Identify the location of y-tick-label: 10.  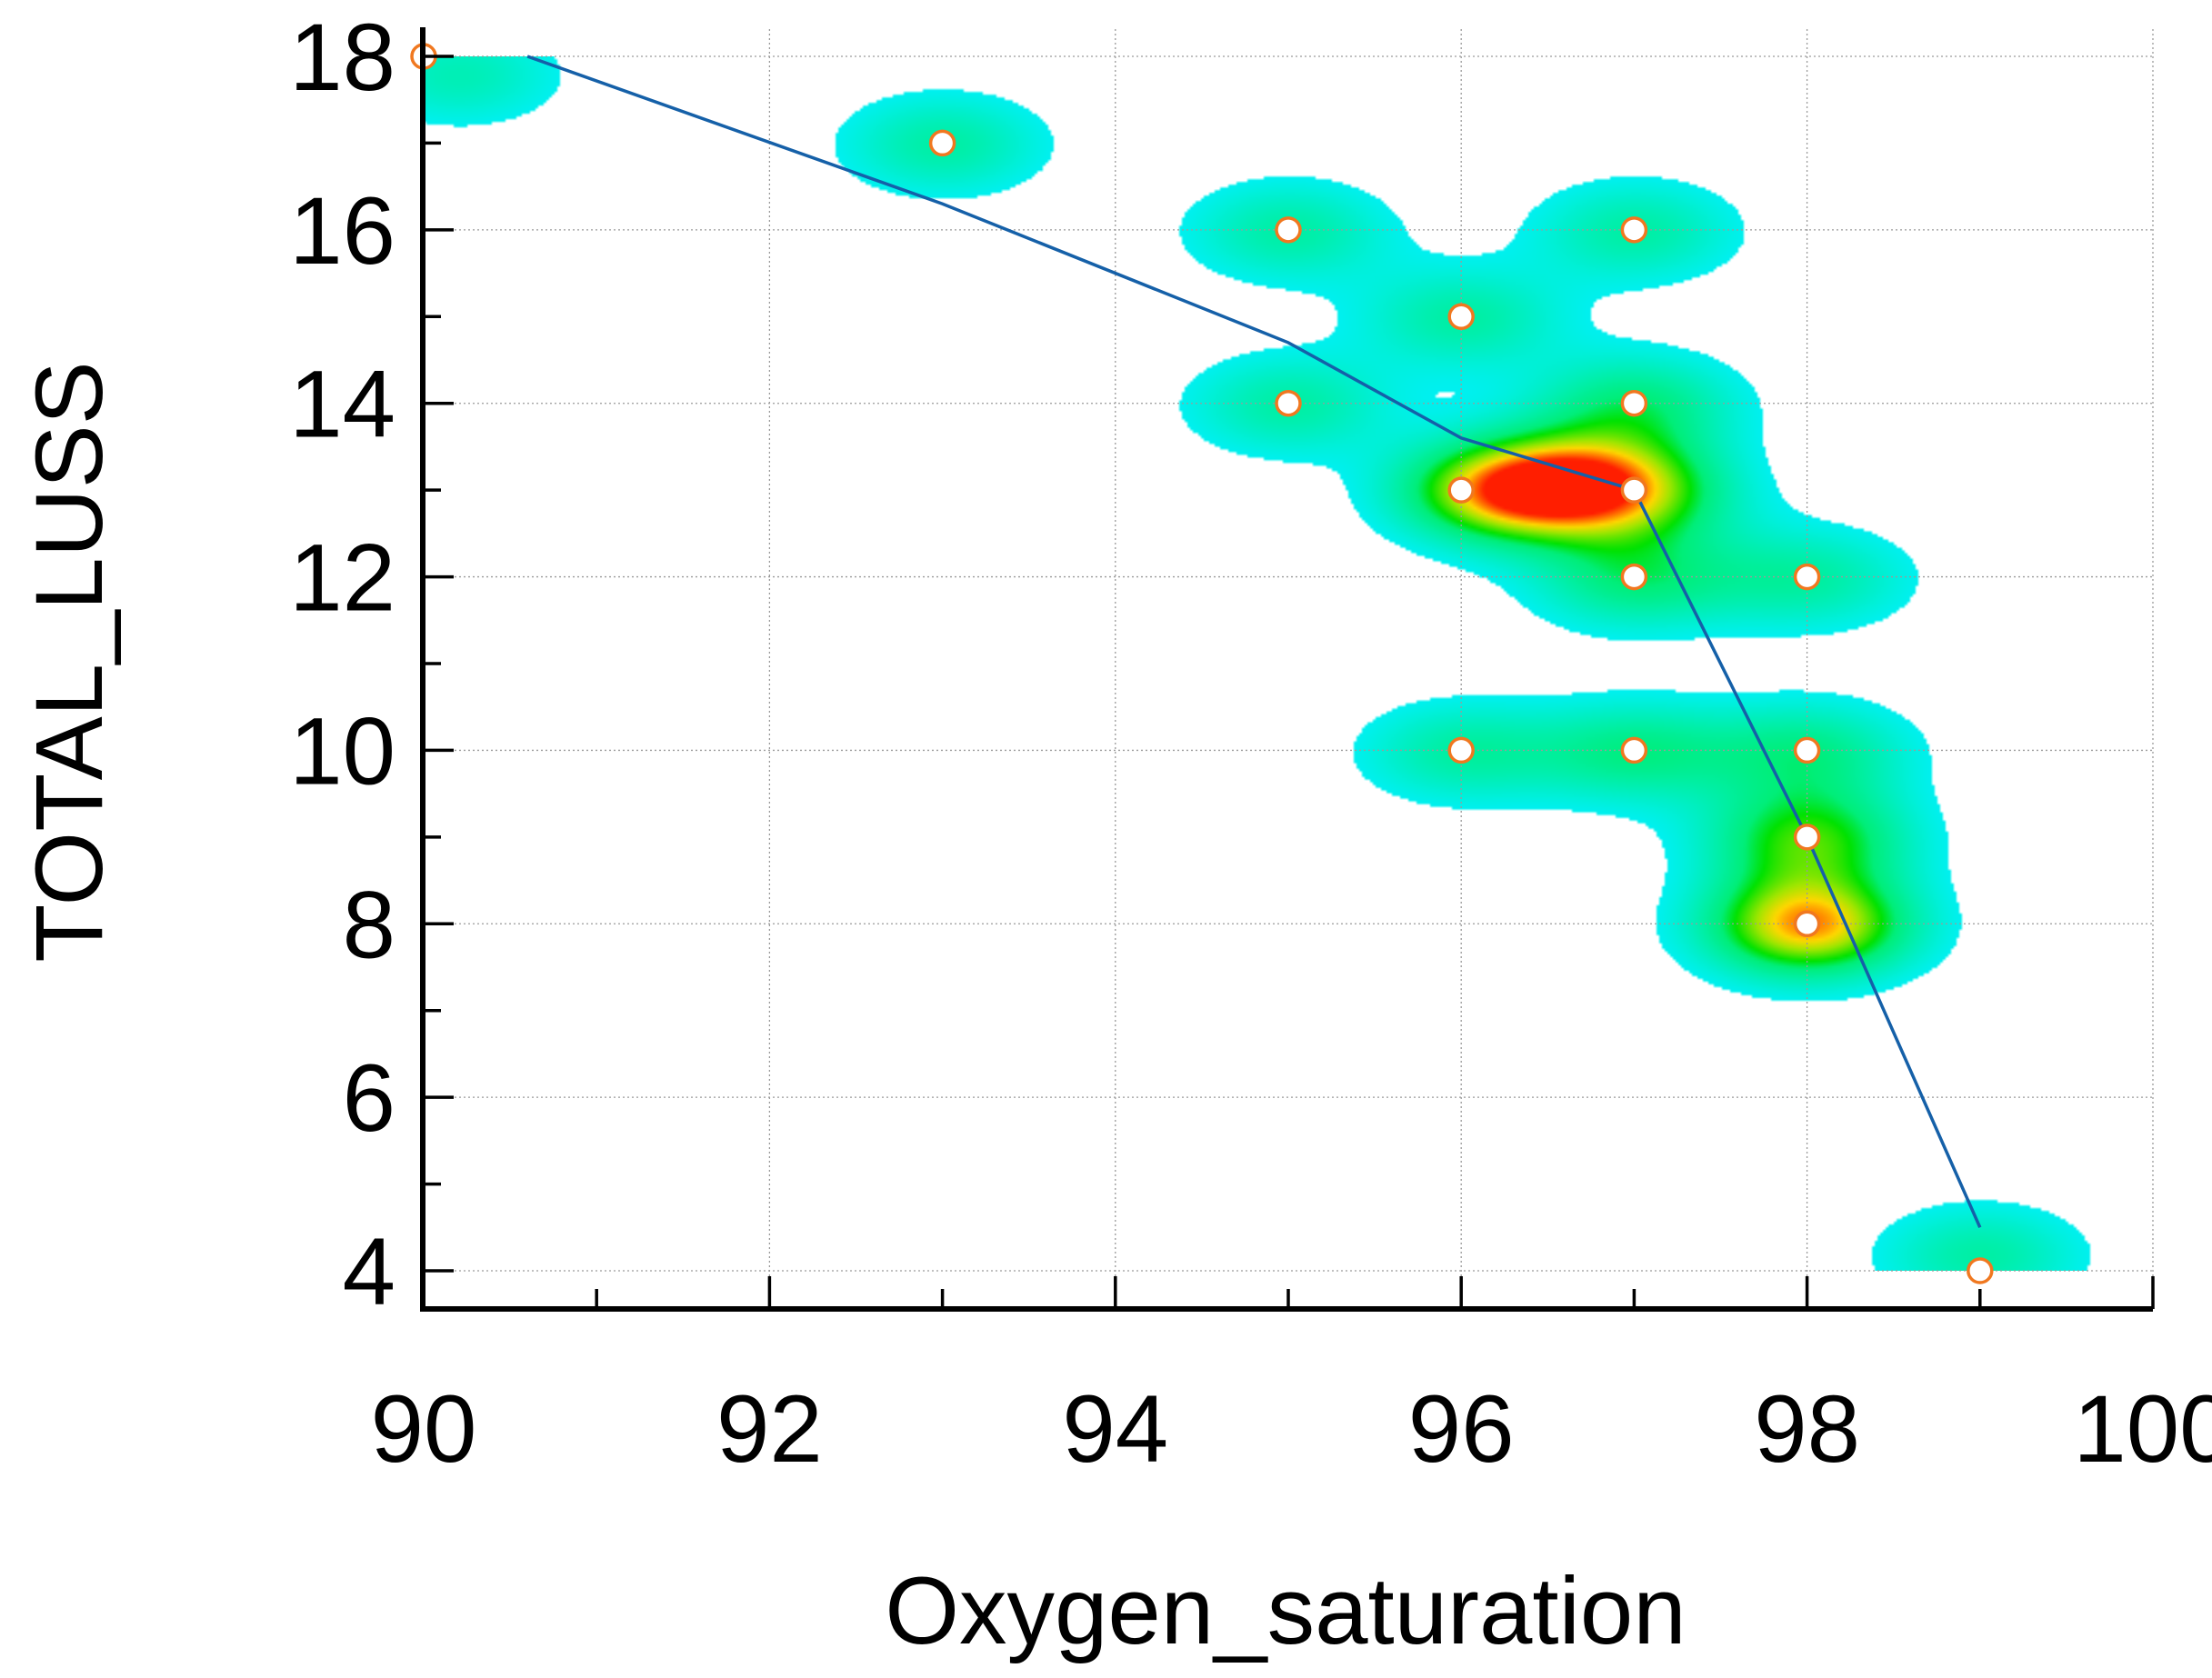
(342, 751).